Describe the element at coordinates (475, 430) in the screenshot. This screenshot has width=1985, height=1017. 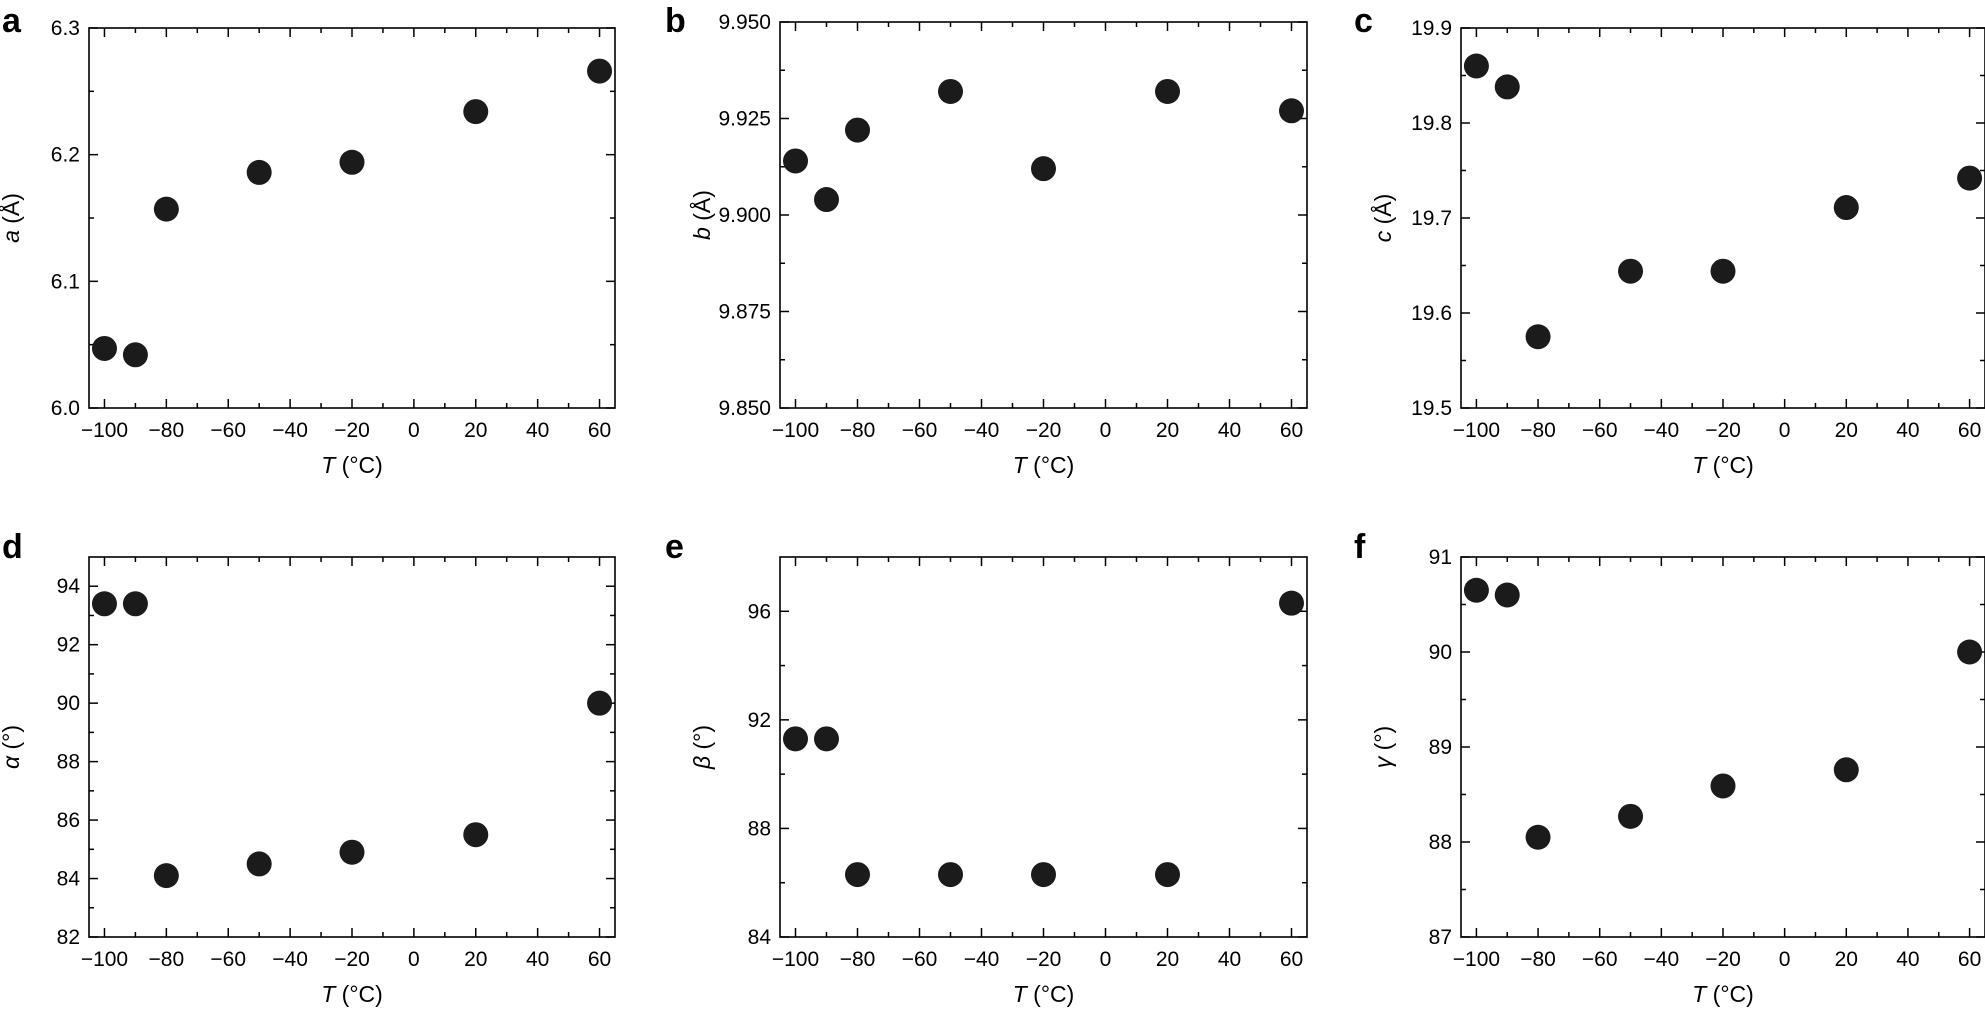
I see `x-tick-label-a: 20` at that location.